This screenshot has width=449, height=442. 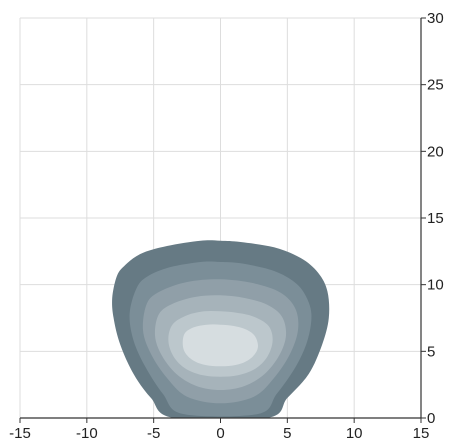 What do you see at coordinates (421, 433) in the screenshot?
I see `x-tick-label: 15` at bounding box center [421, 433].